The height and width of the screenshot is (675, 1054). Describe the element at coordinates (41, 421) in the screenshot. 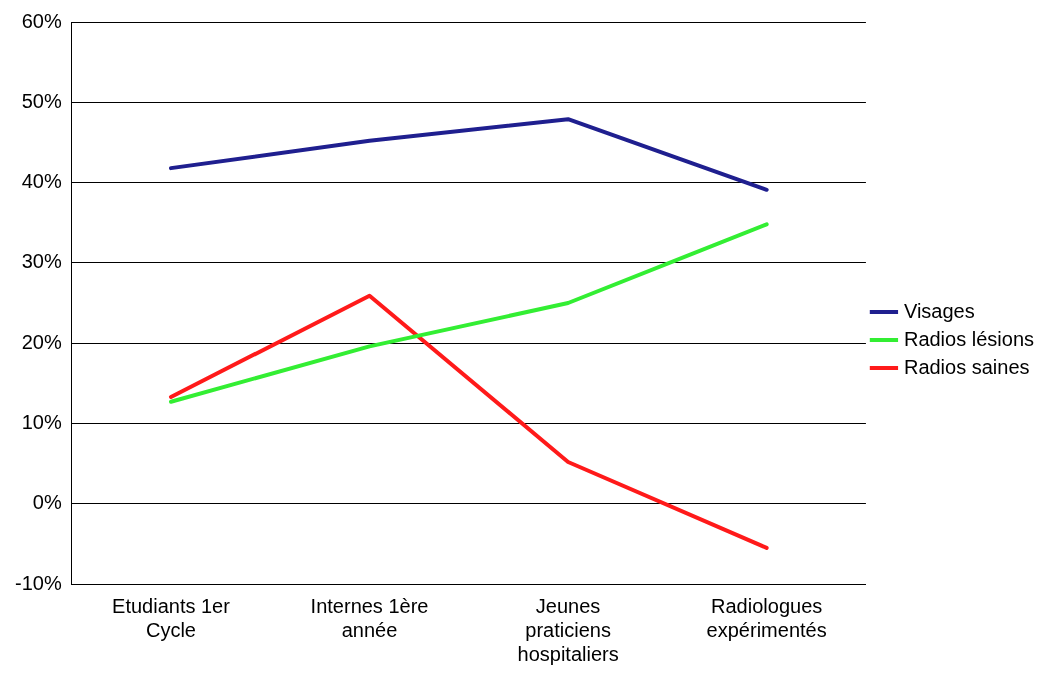

I see `y-tick-label: 10%` at that location.